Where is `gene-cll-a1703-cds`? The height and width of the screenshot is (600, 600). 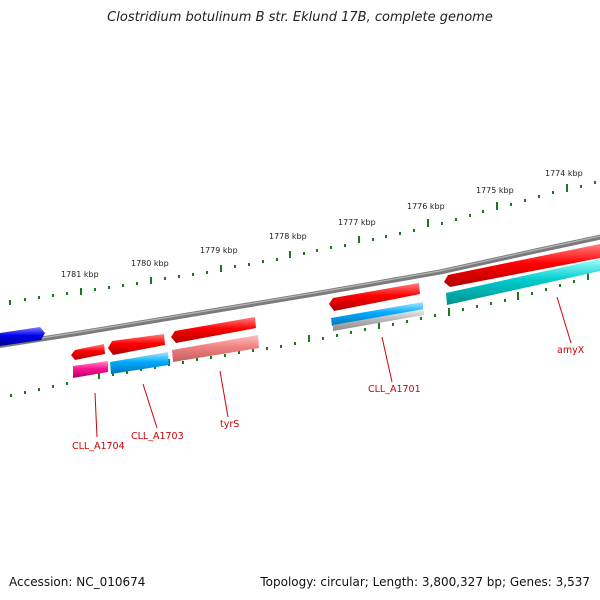
gene-cll-a1703-cds is located at coordinates (136, 344).